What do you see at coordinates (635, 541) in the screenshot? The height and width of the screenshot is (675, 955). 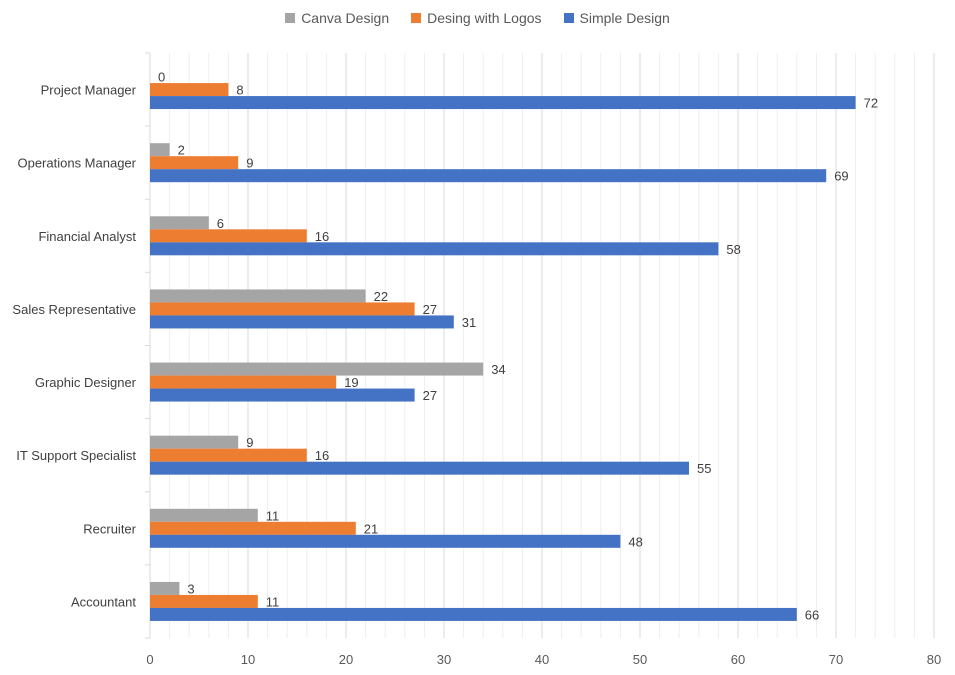 I see `data-label: 48` at bounding box center [635, 541].